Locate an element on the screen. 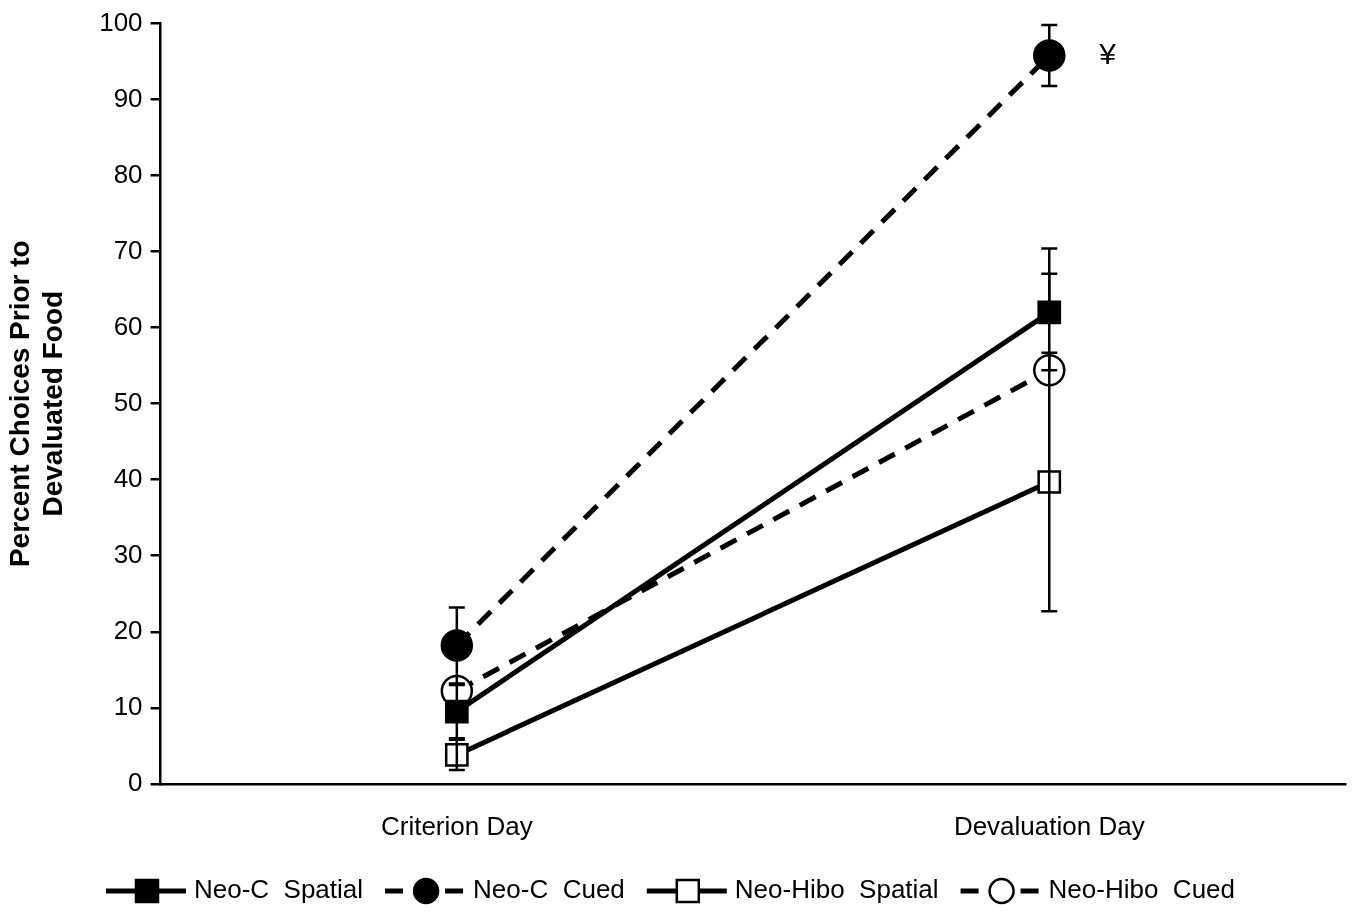 This screenshot has height=913, width=1363. legend-label: Neo-C Cued is located at coordinates (549, 889).